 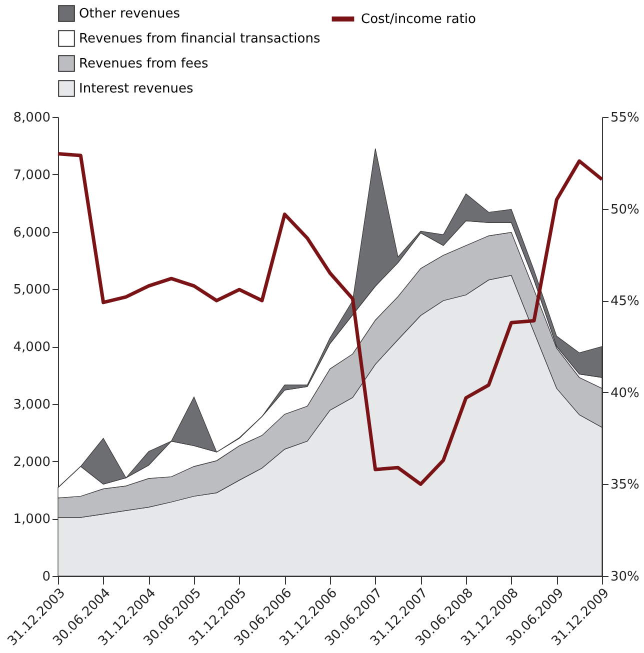 What do you see at coordinates (31, 520) in the screenshot?
I see `y-tick-label: 1,000` at bounding box center [31, 520].